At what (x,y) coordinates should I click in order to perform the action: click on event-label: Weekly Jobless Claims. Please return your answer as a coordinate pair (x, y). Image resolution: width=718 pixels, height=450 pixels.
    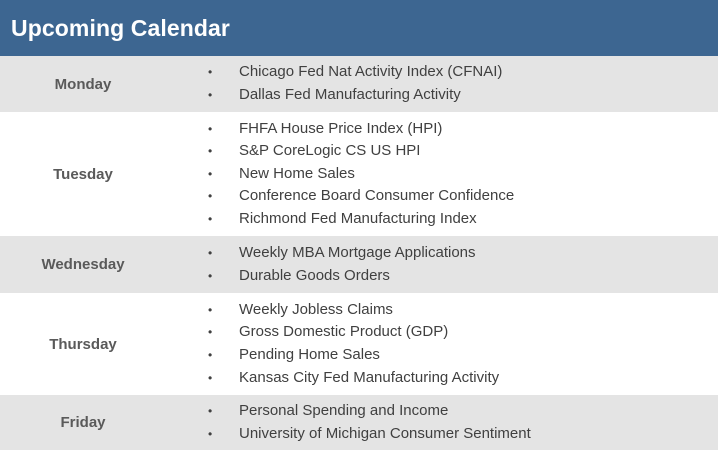
    Looking at the image, I should click on (316, 309).